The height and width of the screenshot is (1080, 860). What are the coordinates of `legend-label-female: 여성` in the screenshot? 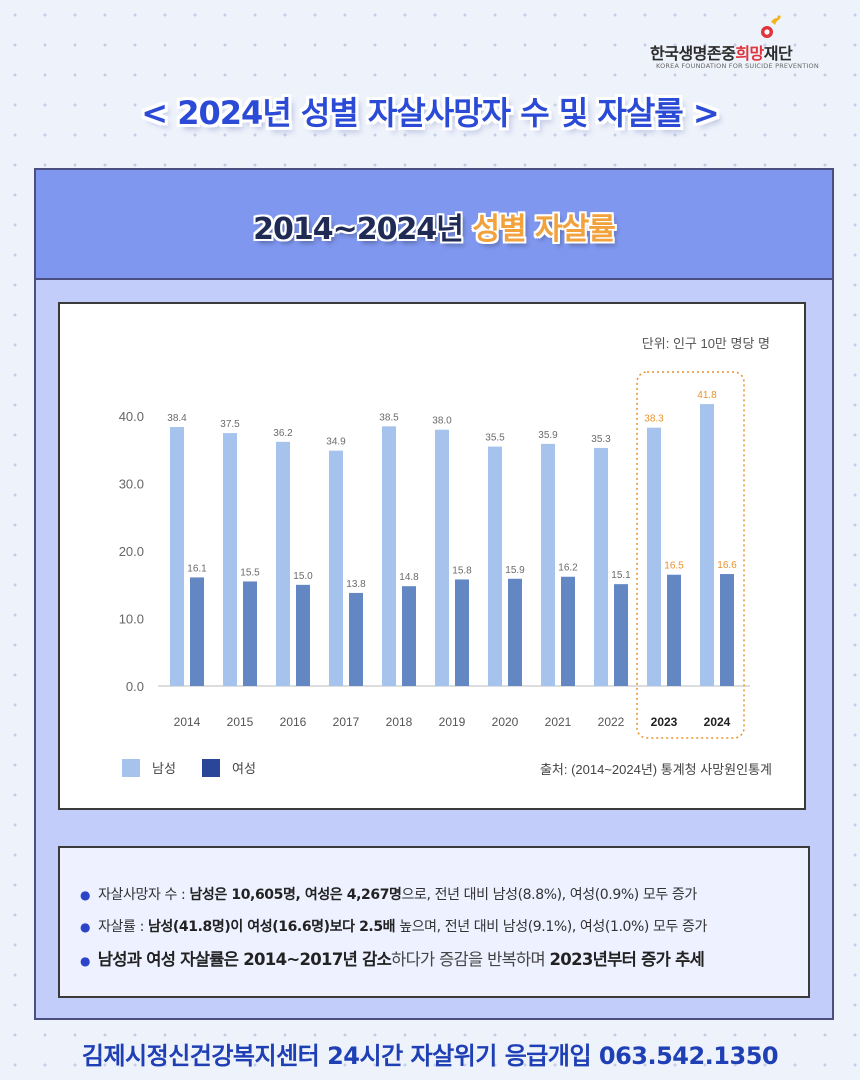 It's located at (244, 768).